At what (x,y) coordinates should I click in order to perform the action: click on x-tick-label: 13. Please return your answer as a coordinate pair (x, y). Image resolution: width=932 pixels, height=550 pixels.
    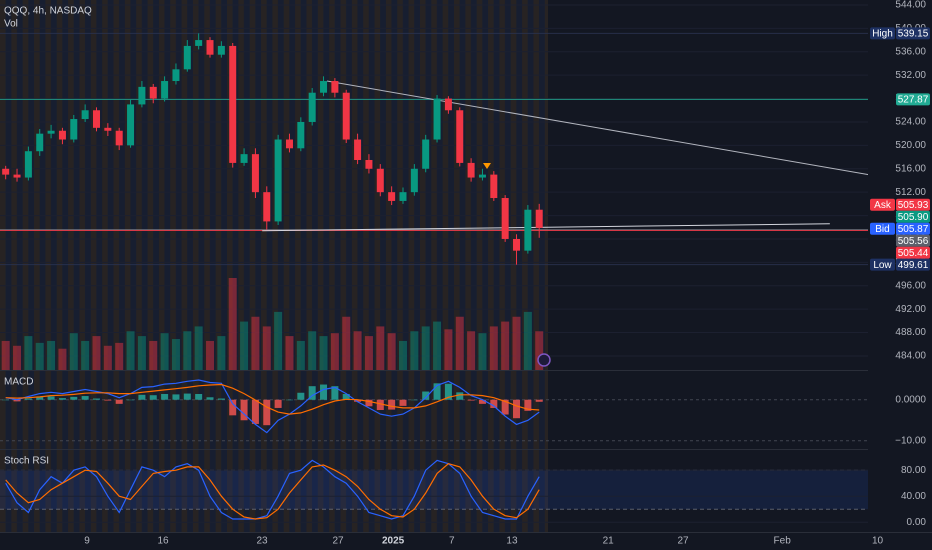
    Looking at the image, I should click on (512, 541).